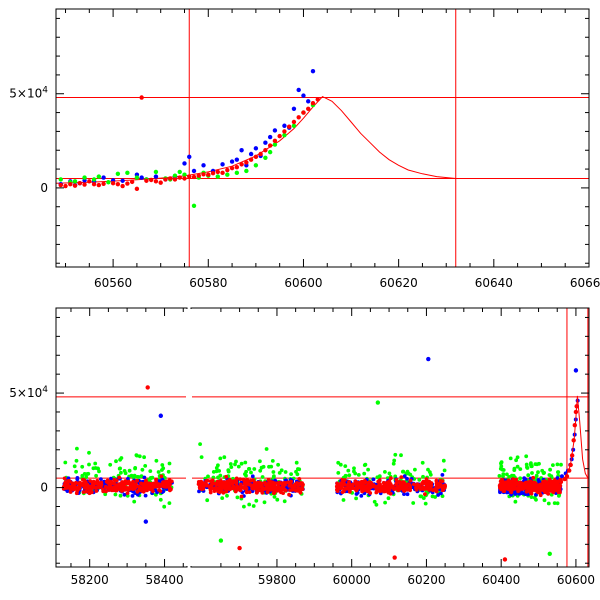 This screenshot has width=600, height=600. Describe the element at coordinates (277, 580) in the screenshot. I see `x-tick-label: 59800` at that location.